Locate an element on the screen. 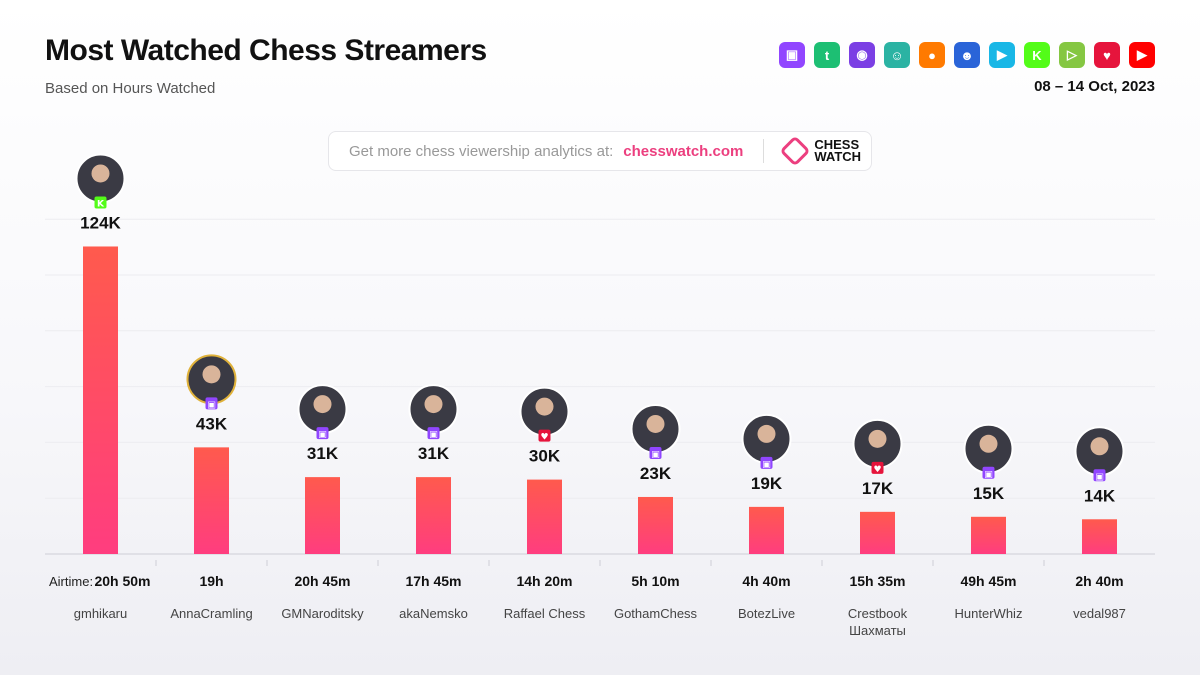 The image size is (1200, 675). chesswatch-logo: CHESS WATCH is located at coordinates (820, 151).